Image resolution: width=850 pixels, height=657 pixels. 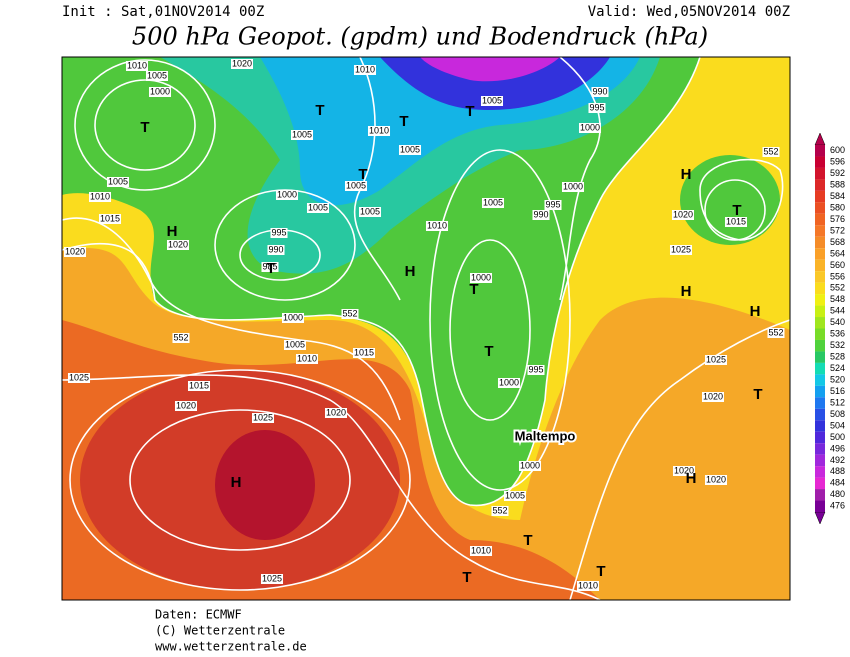 What do you see at coordinates (837, 311) in the screenshot?
I see `colorbar-label: 544` at bounding box center [837, 311].